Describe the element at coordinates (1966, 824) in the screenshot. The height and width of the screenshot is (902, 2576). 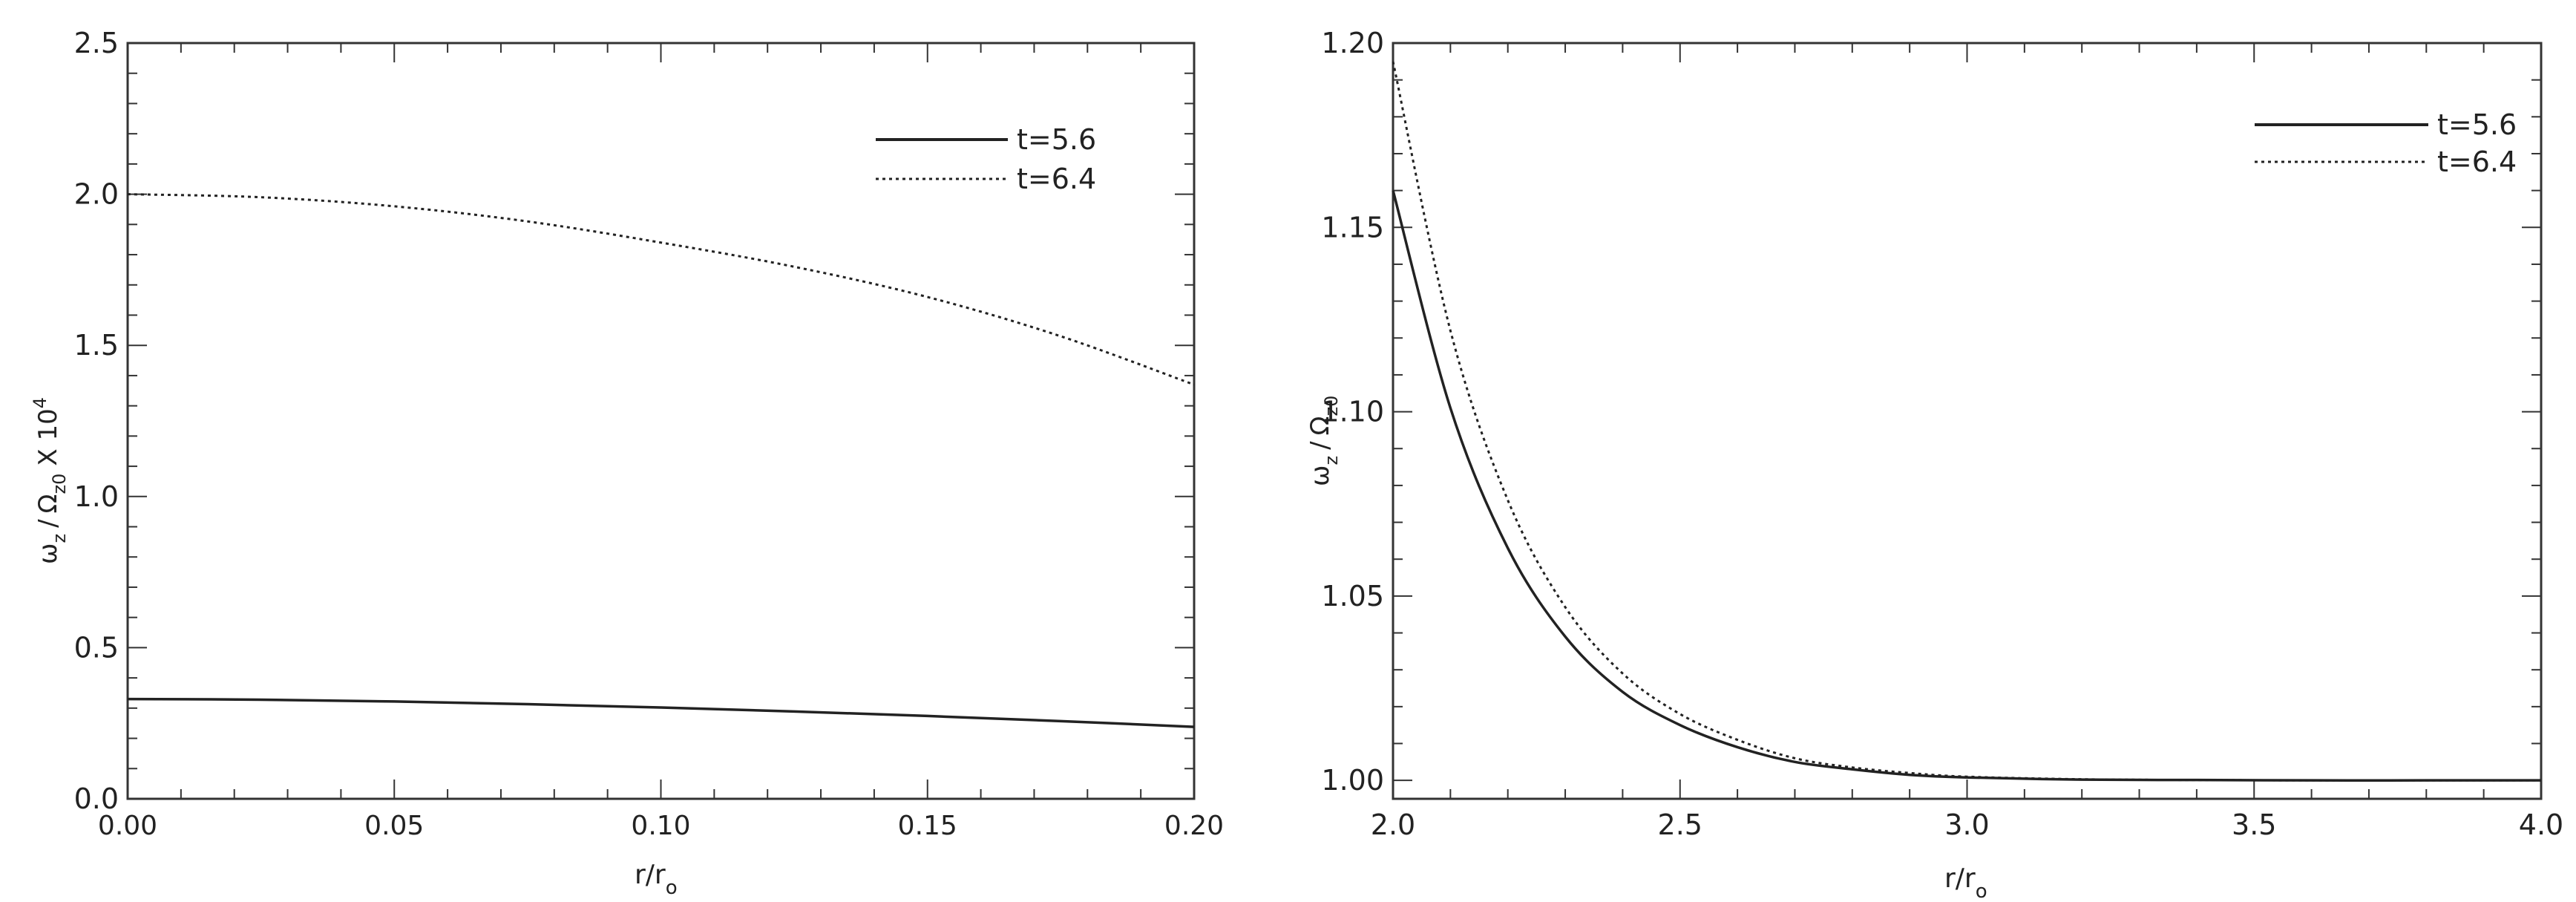
I see `x-tick-label-right: 3.0` at that location.